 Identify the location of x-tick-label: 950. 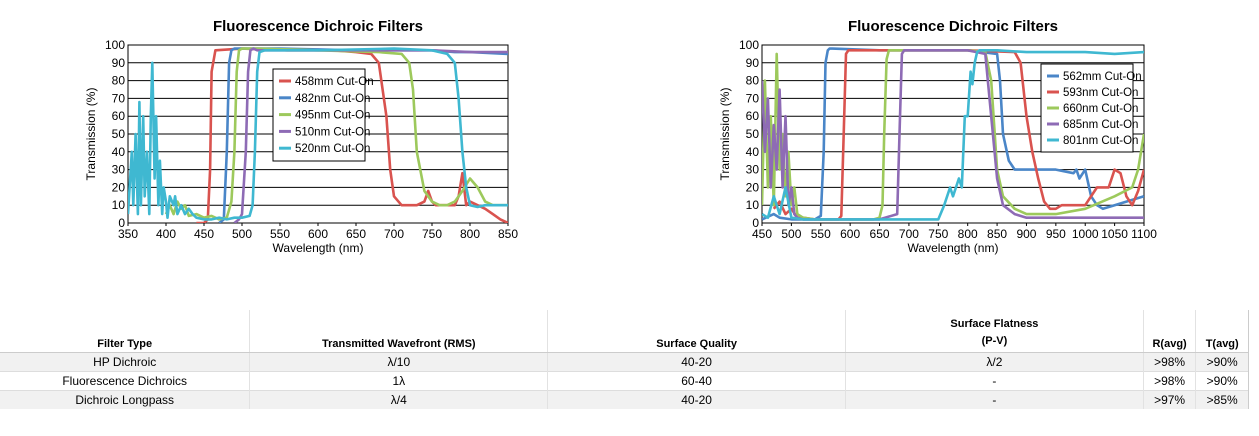
(1056, 234).